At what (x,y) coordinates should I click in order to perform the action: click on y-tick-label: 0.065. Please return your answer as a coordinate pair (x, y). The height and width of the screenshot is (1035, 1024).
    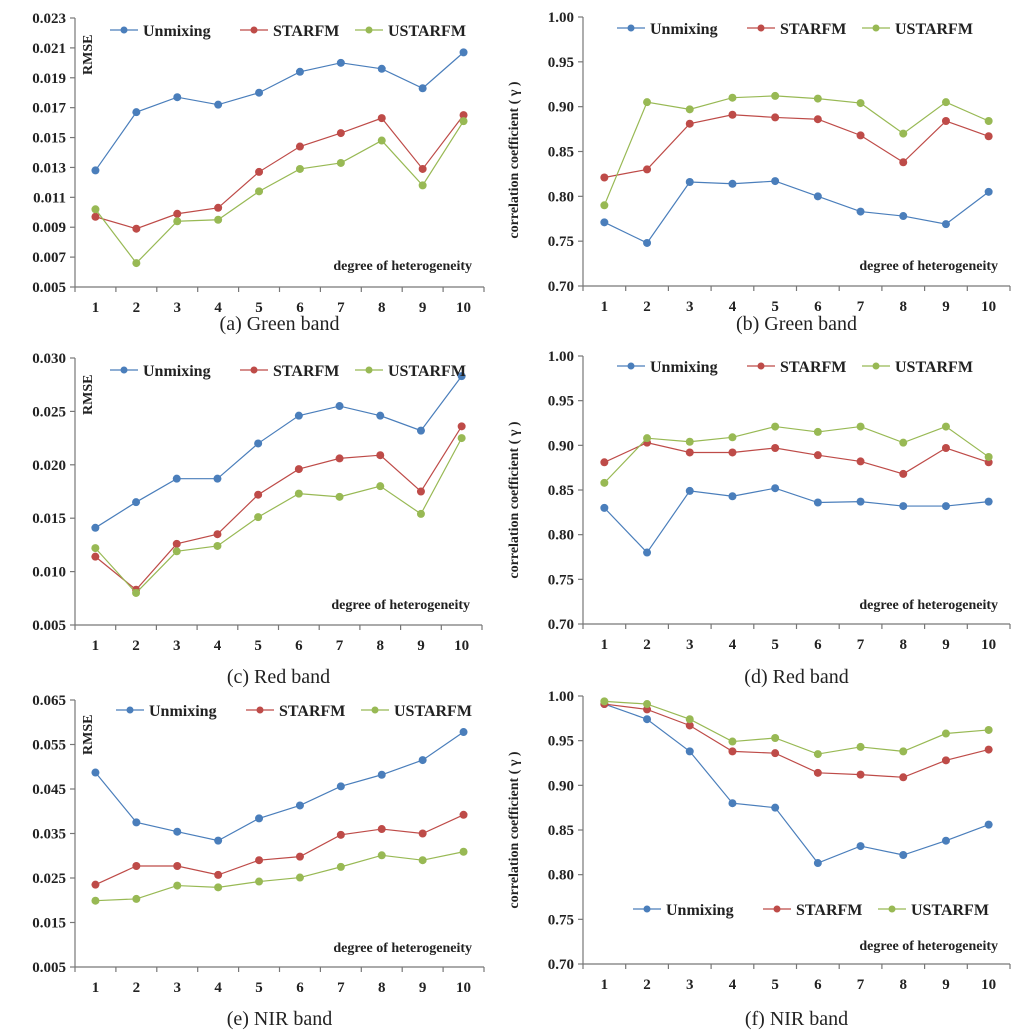
    Looking at the image, I should click on (49, 701).